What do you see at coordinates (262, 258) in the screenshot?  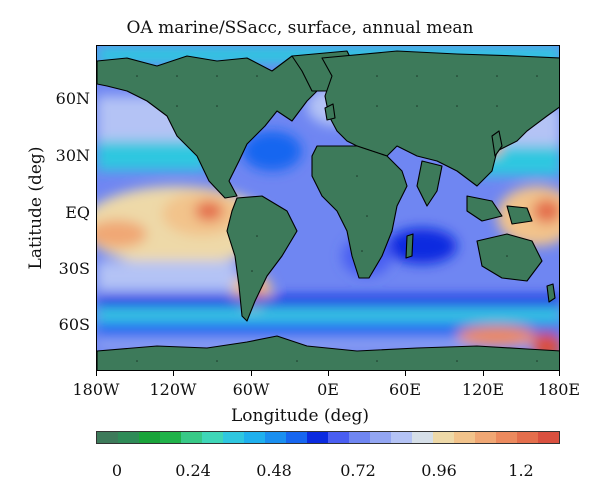 I see `south-america` at bounding box center [262, 258].